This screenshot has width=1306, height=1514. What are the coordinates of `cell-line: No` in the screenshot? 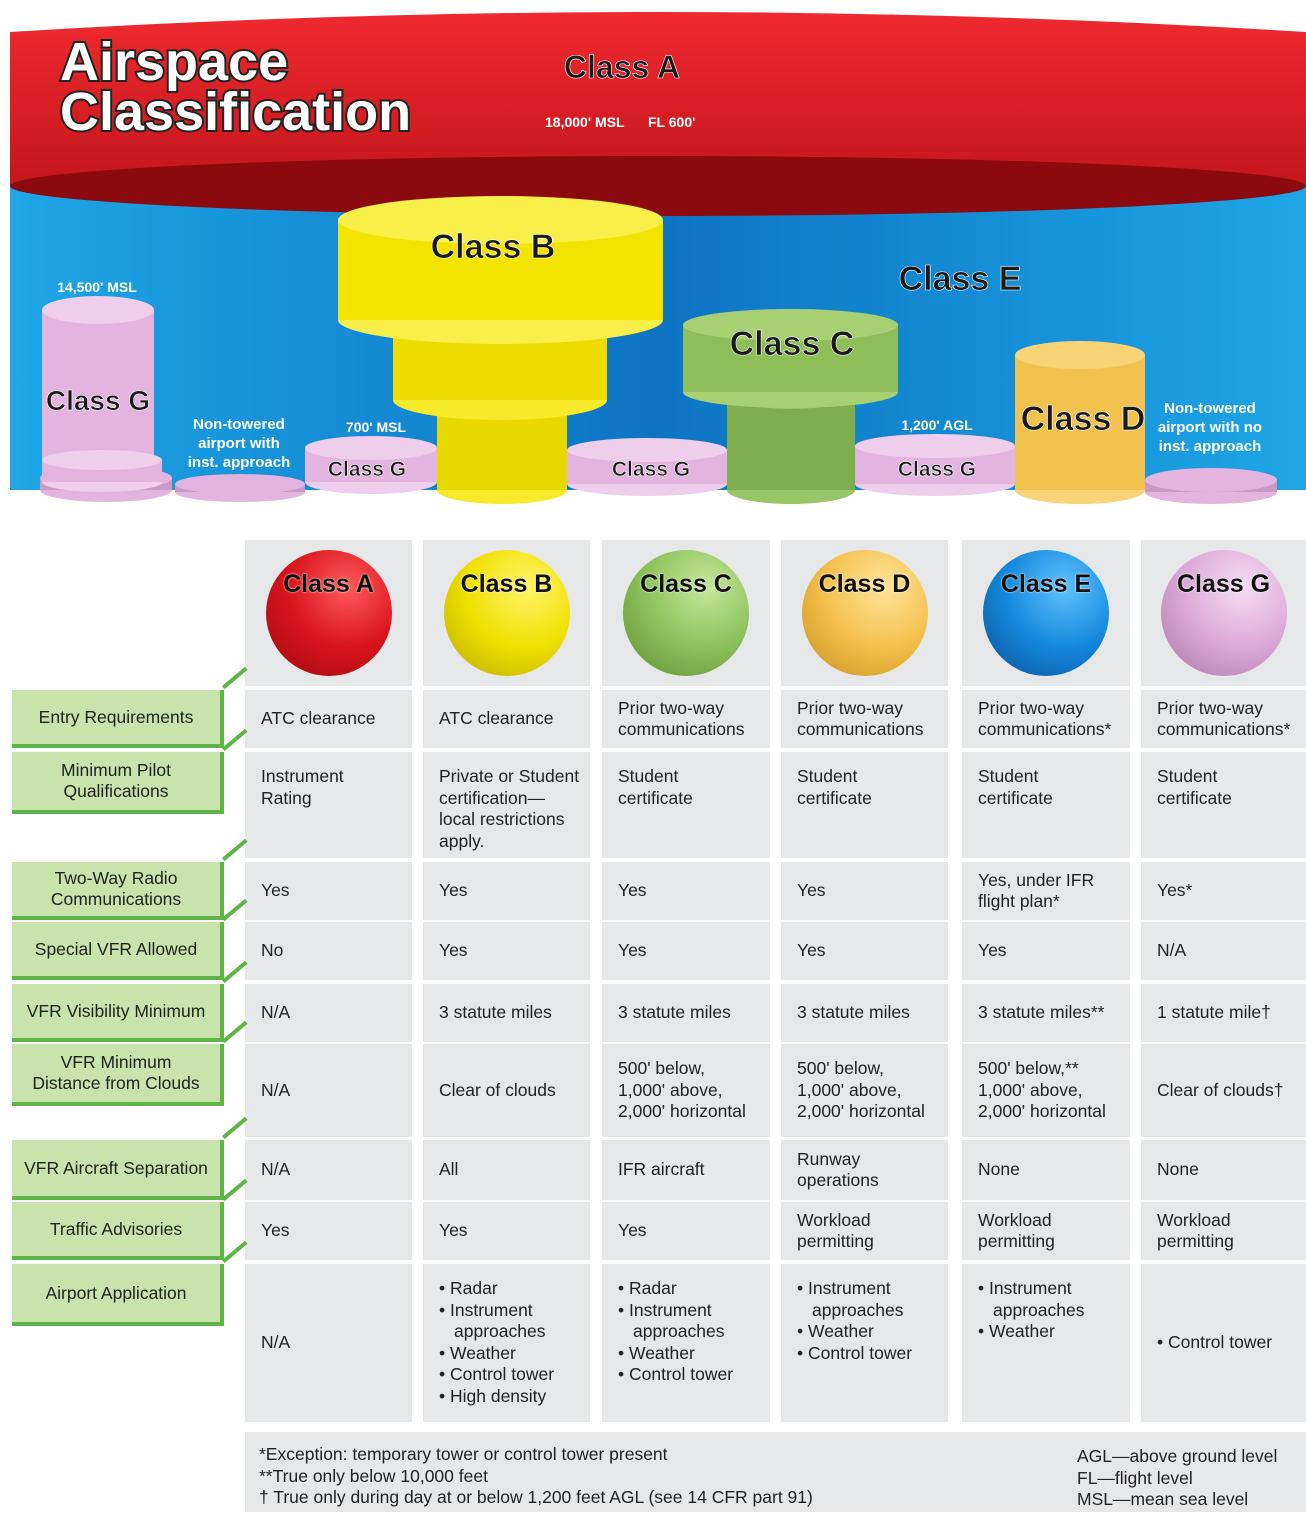 It's located at (272, 950).